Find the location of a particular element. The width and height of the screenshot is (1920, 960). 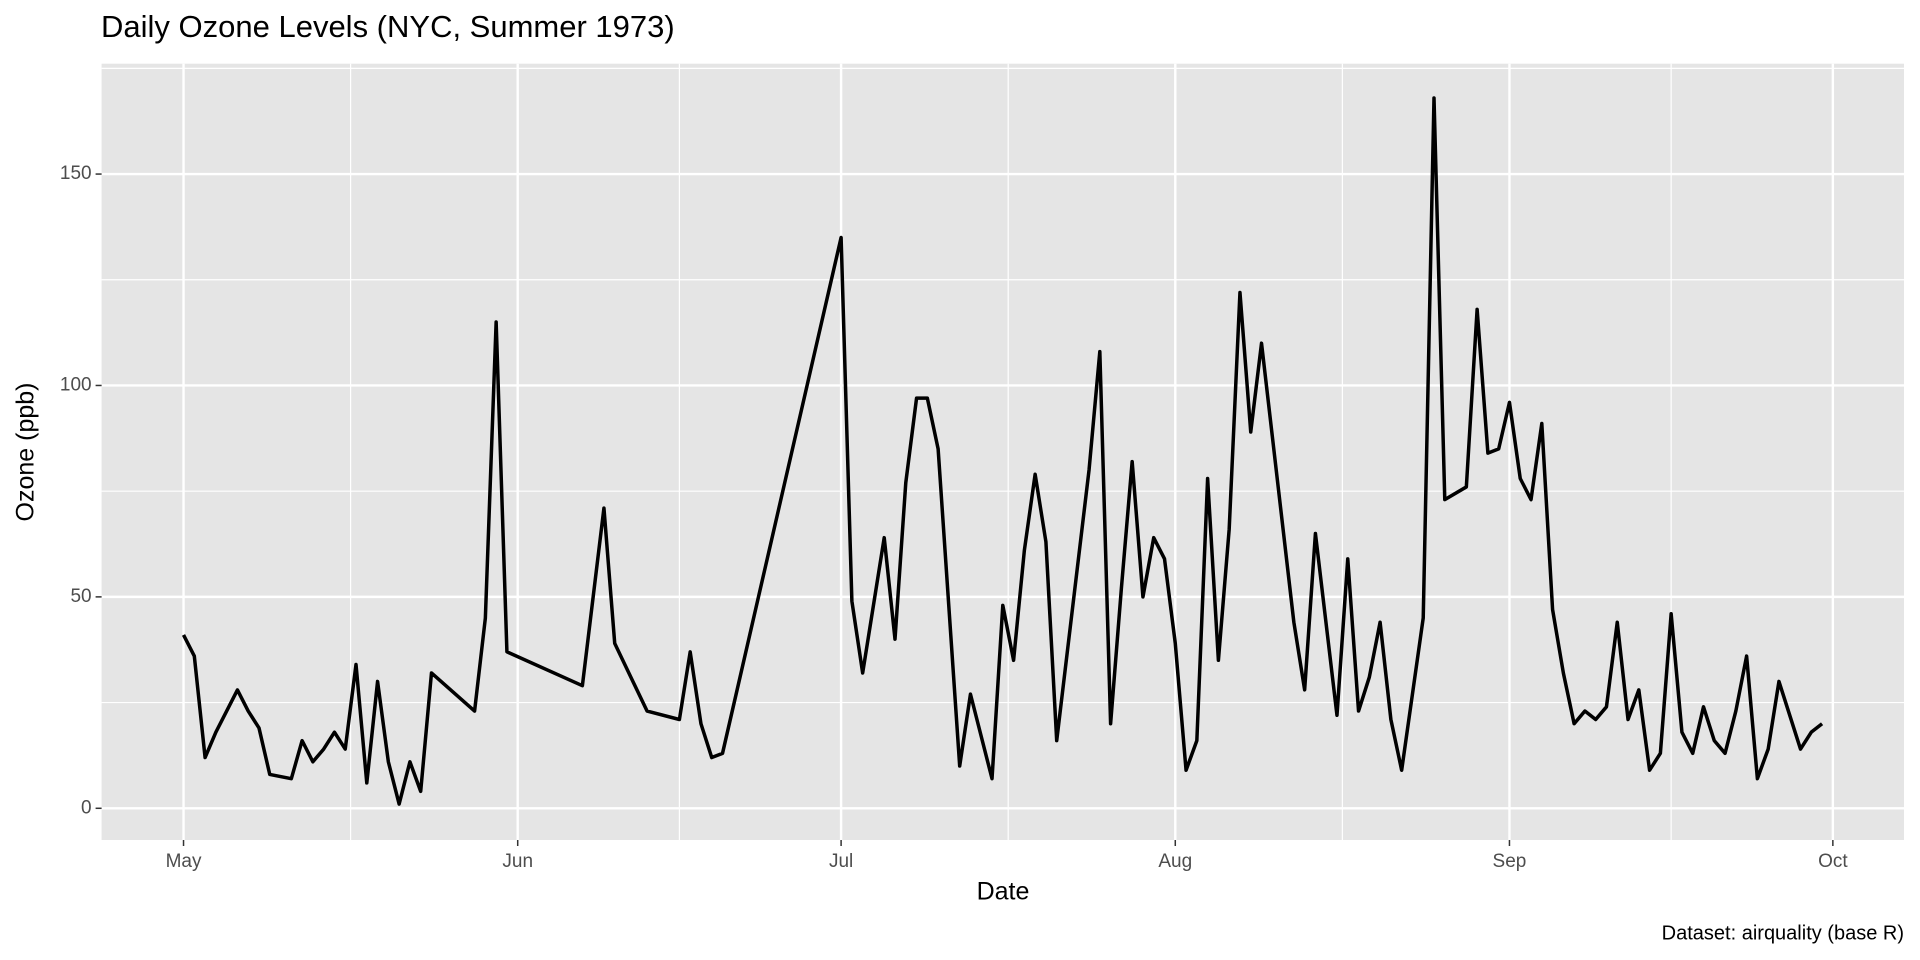

y-tick-label: 0 is located at coordinates (86, 807).